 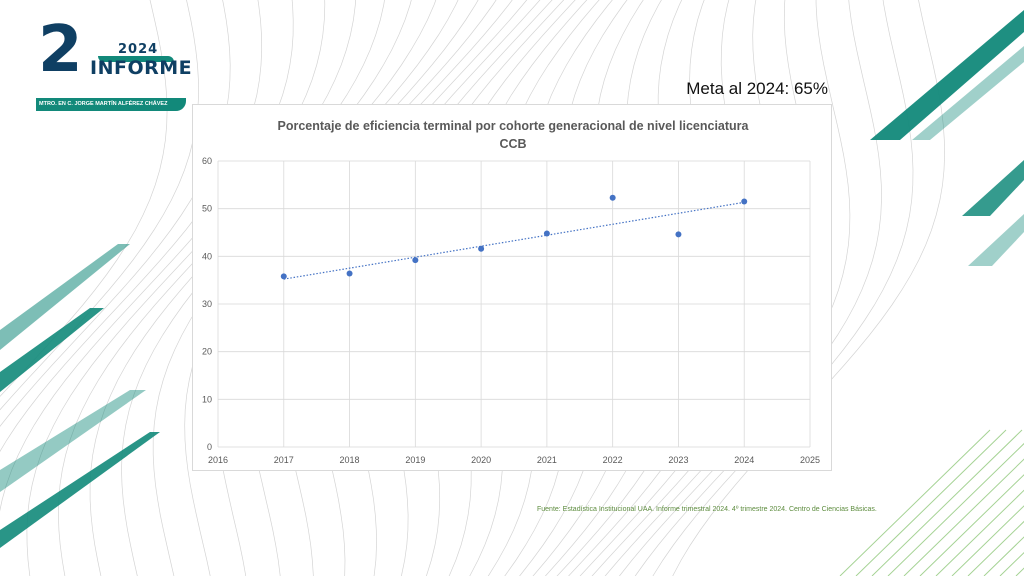 I want to click on logo-swoosh, so click(x=136, y=59).